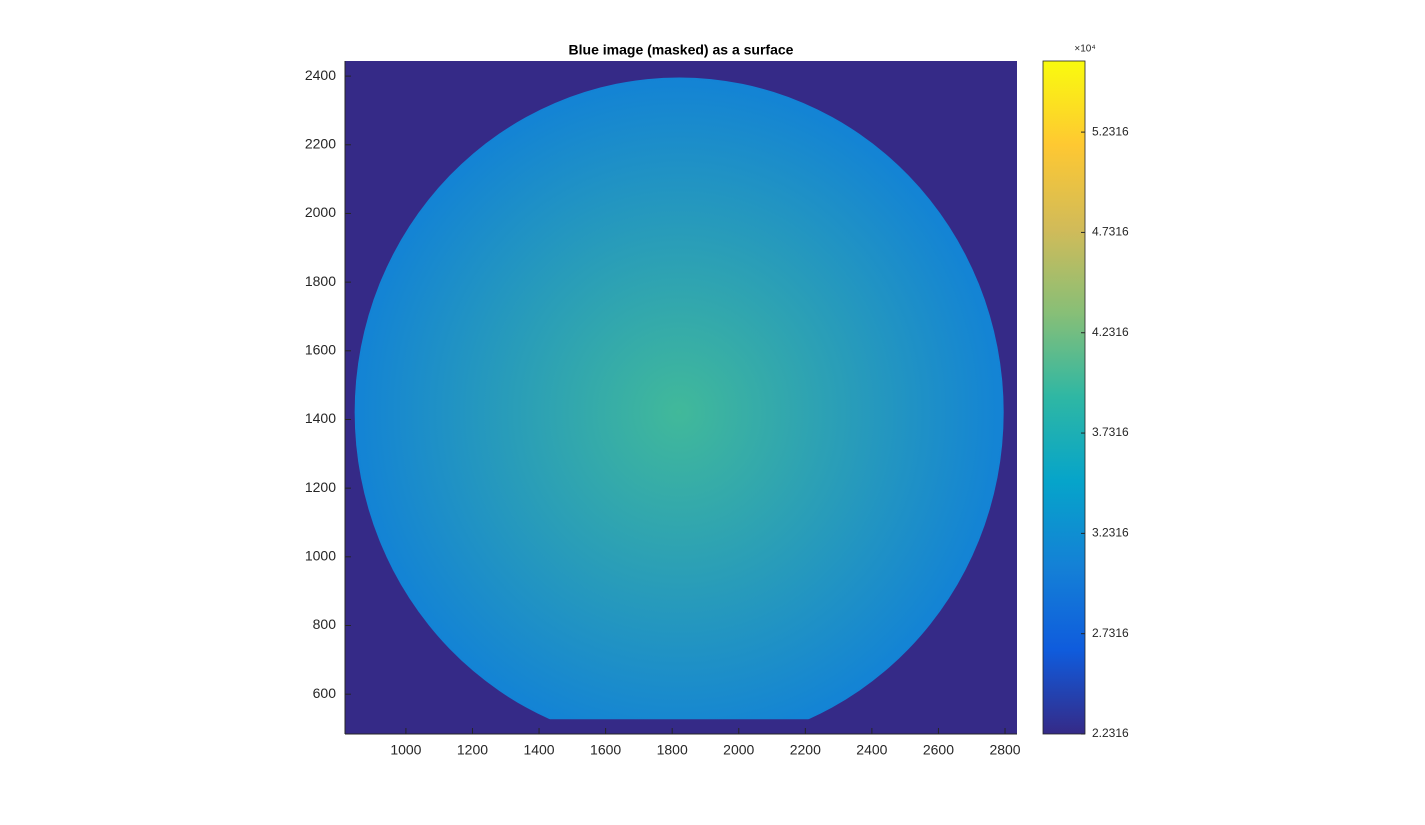 This screenshot has height=825, width=1425. I want to click on y-tick-label: 2400, so click(320, 75).